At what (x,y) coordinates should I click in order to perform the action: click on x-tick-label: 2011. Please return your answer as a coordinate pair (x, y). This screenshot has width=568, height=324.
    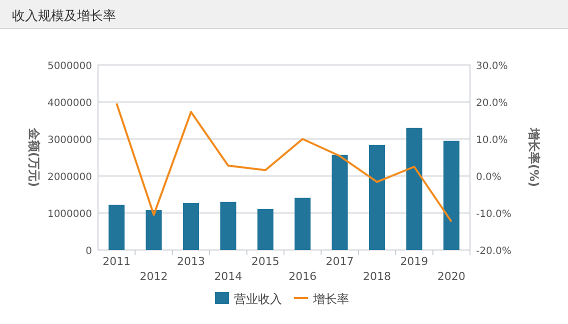
    Looking at the image, I should click on (116, 261).